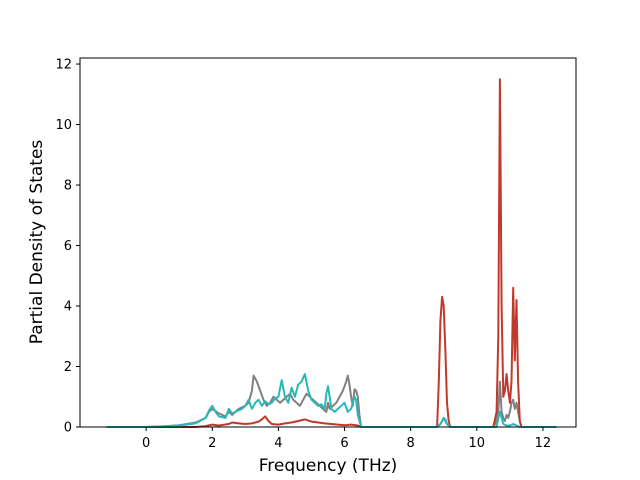 The height and width of the screenshot is (480, 640). What do you see at coordinates (328, 466) in the screenshot?
I see `x-axis-title: Frequency (THz)` at bounding box center [328, 466].